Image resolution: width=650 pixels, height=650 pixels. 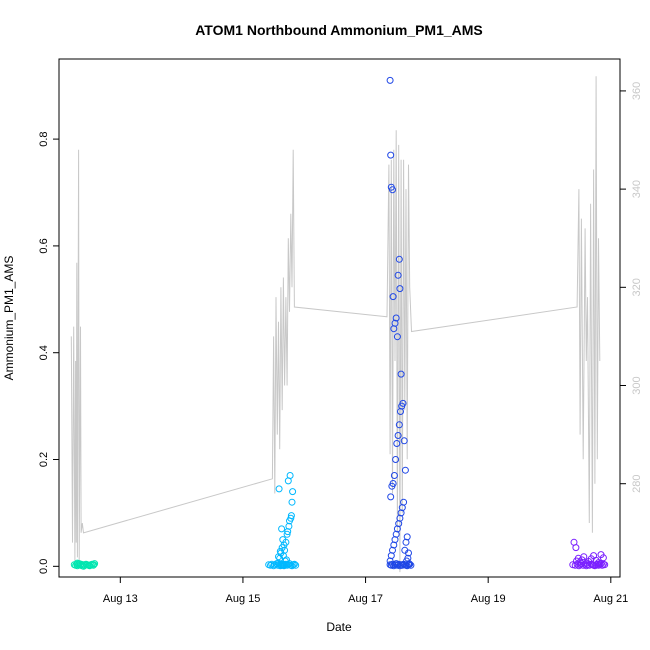 I want to click on y2-tick-label: 280, so click(x=637, y=484).